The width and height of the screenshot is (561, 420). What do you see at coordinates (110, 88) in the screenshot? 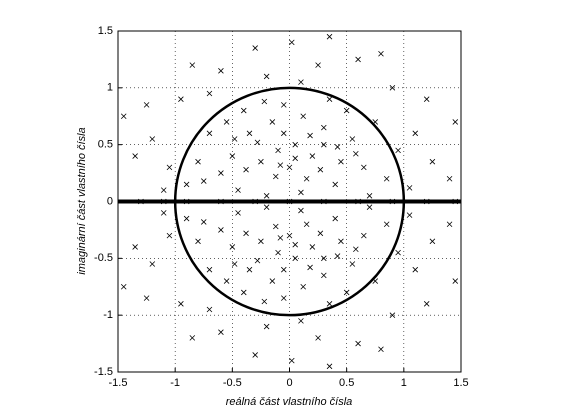
I see `y-tick-label: 1` at bounding box center [110, 88].